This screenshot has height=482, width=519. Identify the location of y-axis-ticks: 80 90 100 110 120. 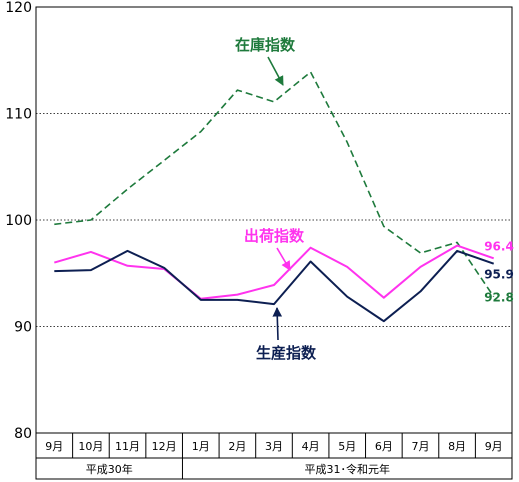
(18, 221).